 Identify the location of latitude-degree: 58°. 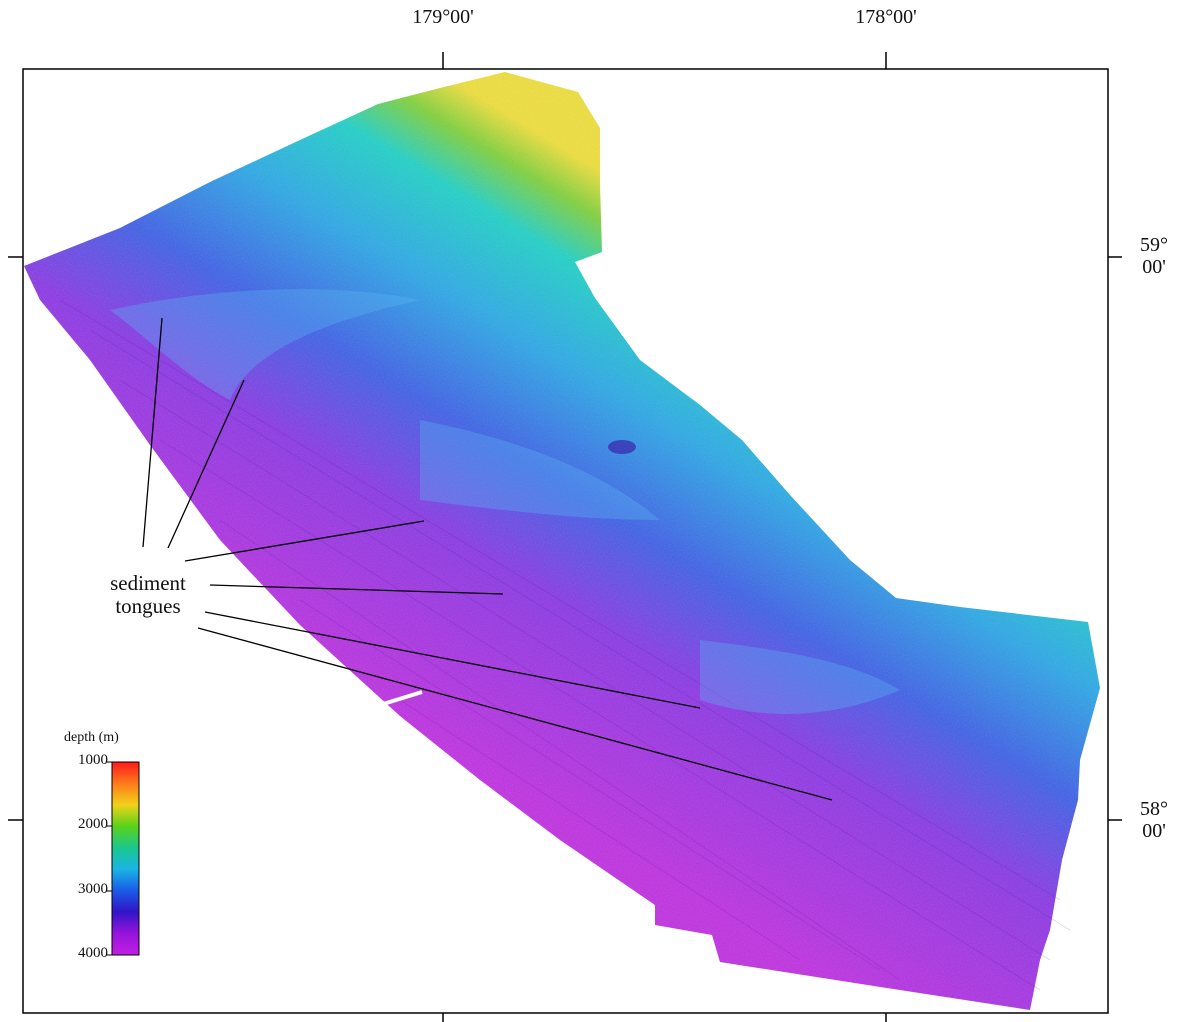
(1154, 809).